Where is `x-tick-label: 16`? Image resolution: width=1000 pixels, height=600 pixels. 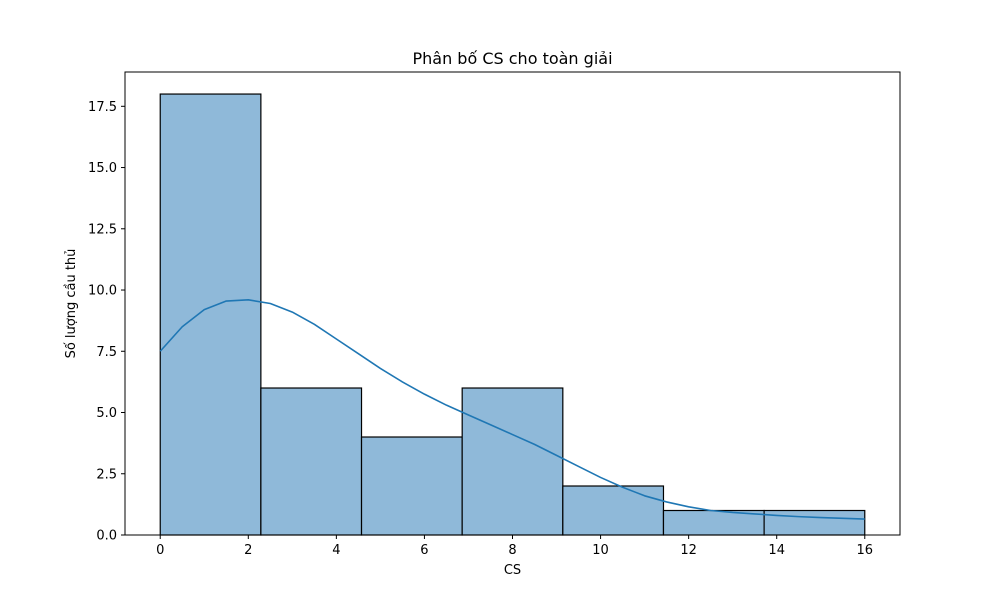 x-tick-label: 16 is located at coordinates (864, 550).